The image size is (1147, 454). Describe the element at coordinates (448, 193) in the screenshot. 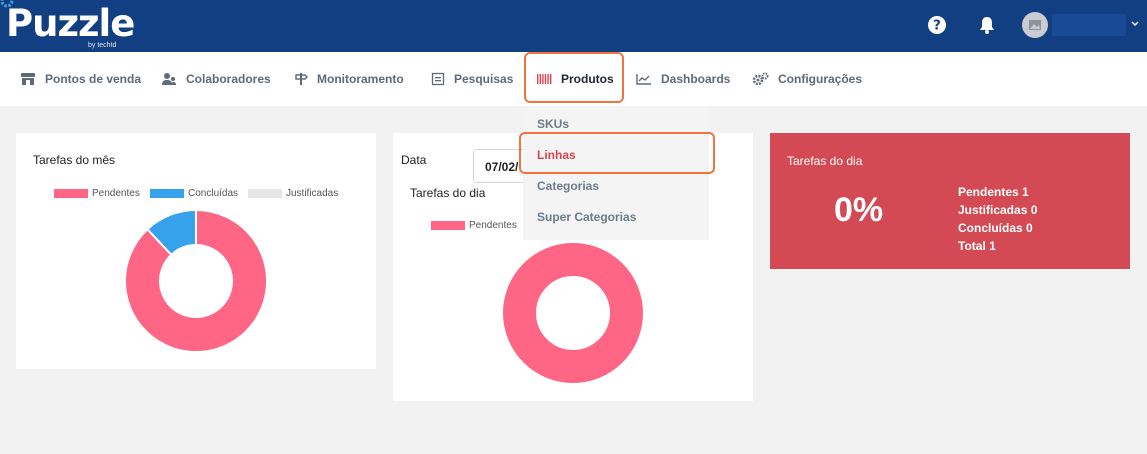

I see `card-title: Tarefas do dia` at that location.